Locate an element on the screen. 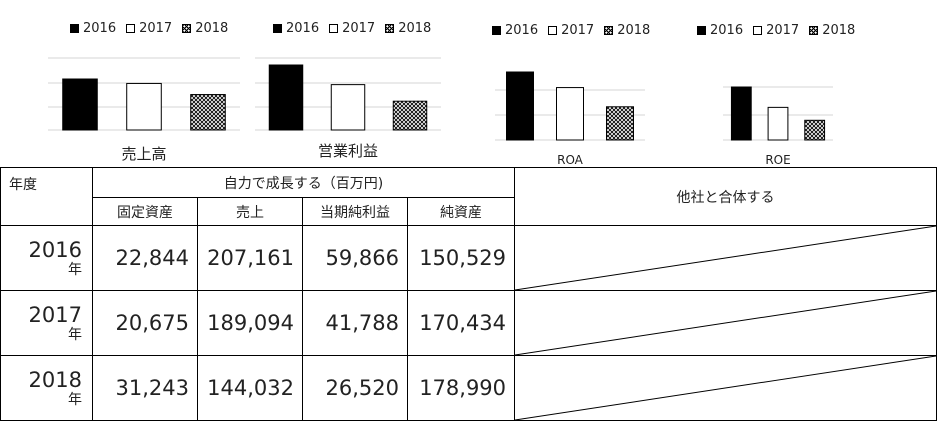  net-income-cell: 41,788 is located at coordinates (355, 323).